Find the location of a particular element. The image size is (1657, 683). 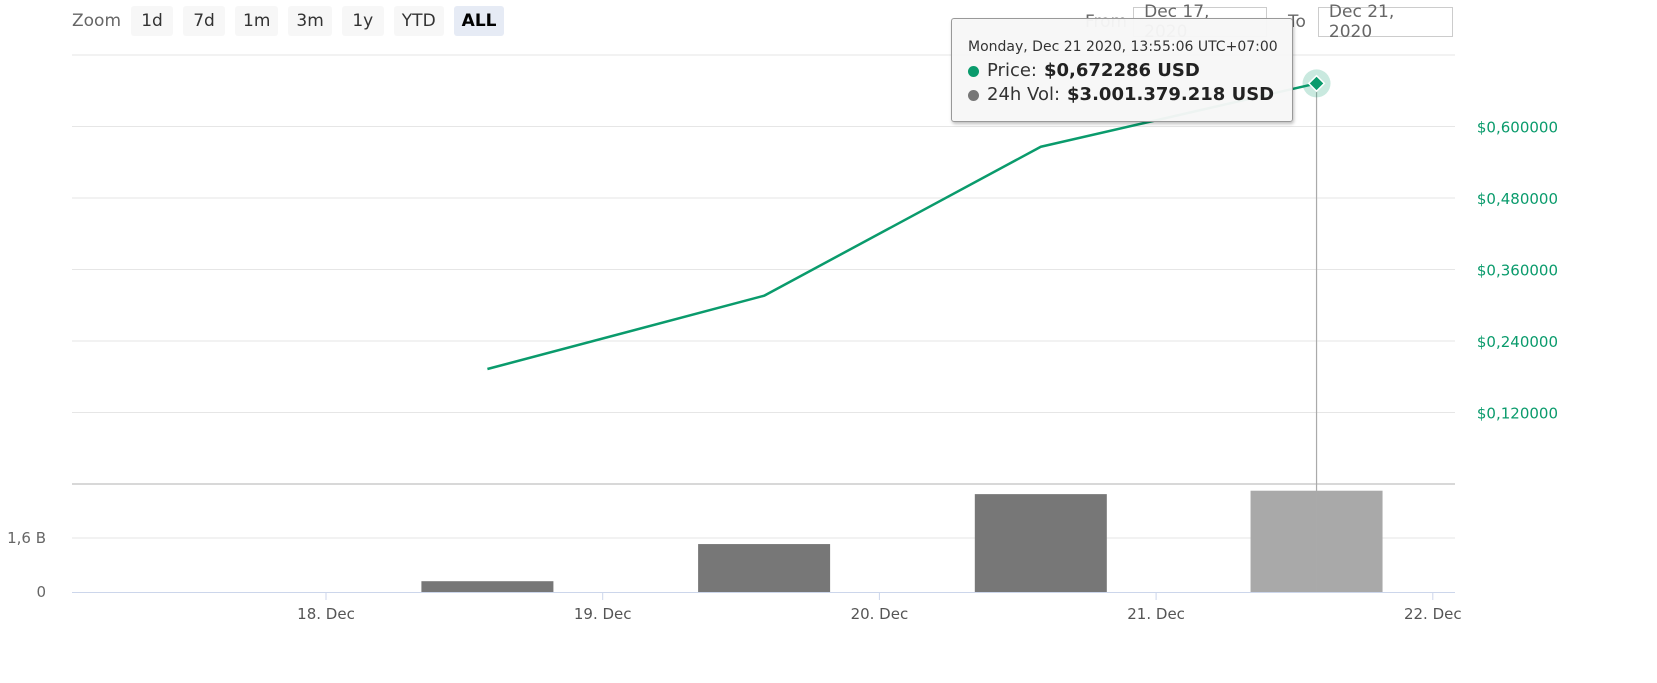

price-tick-label: $0,240000 is located at coordinates (1517, 342).